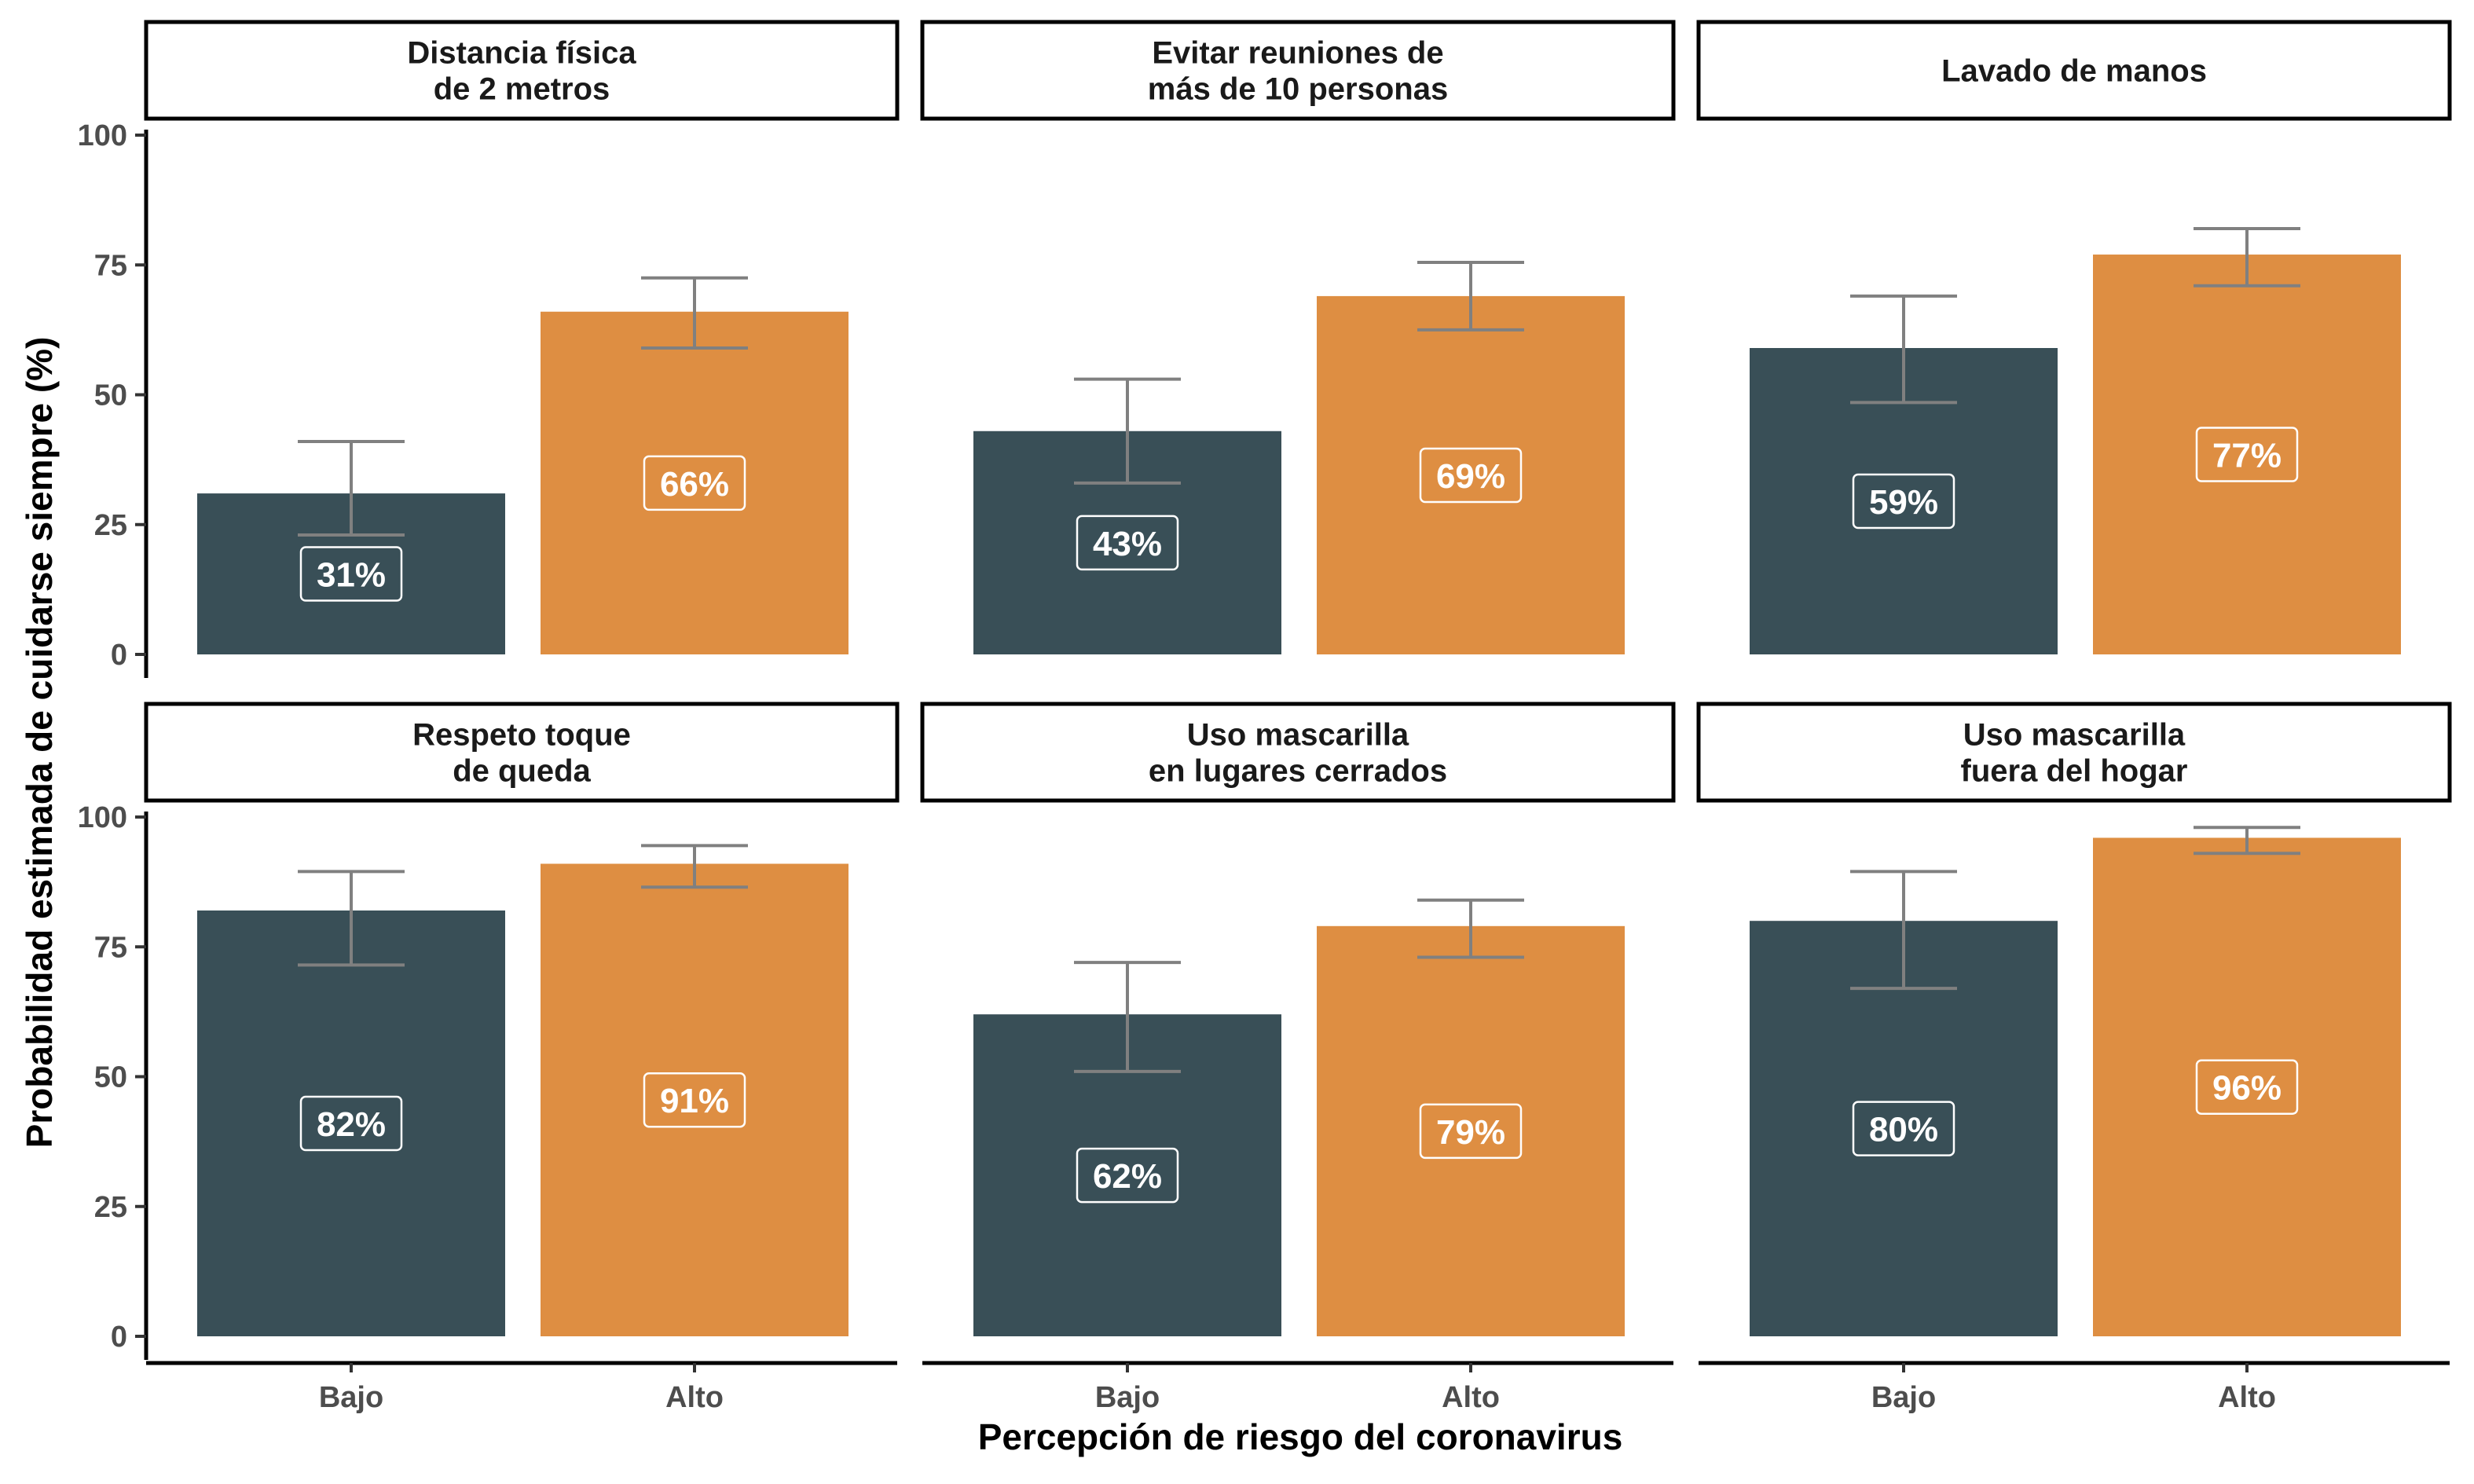 The image size is (2474, 1484). I want to click on facet-title: Lavado de manos, so click(2074, 71).